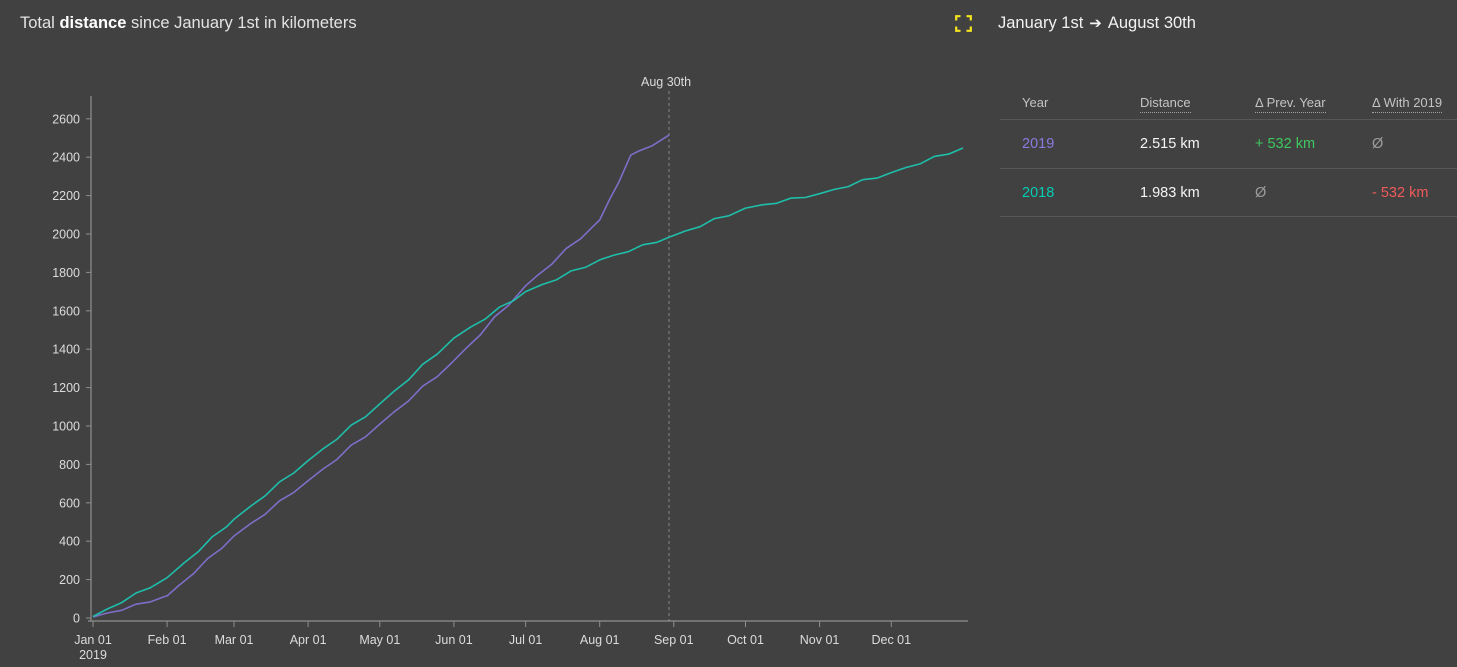  Describe the element at coordinates (66, 158) in the screenshot. I see `y-axis-label: 2400` at that location.